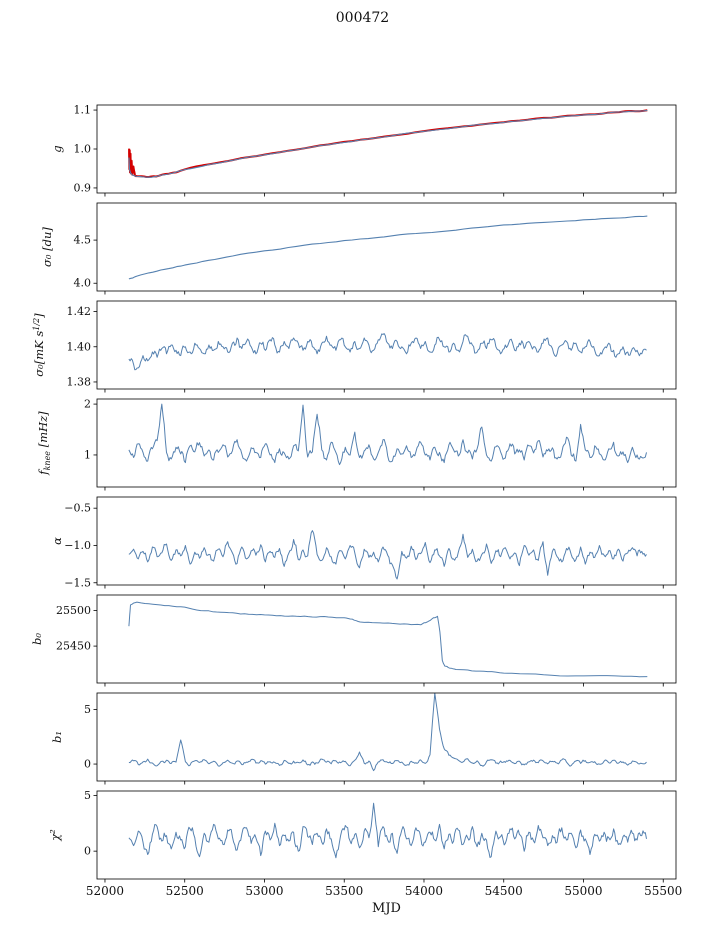 The height and width of the screenshot is (936, 725). What do you see at coordinates (344, 891) in the screenshot?
I see `x-tick-label: 53500` at bounding box center [344, 891].